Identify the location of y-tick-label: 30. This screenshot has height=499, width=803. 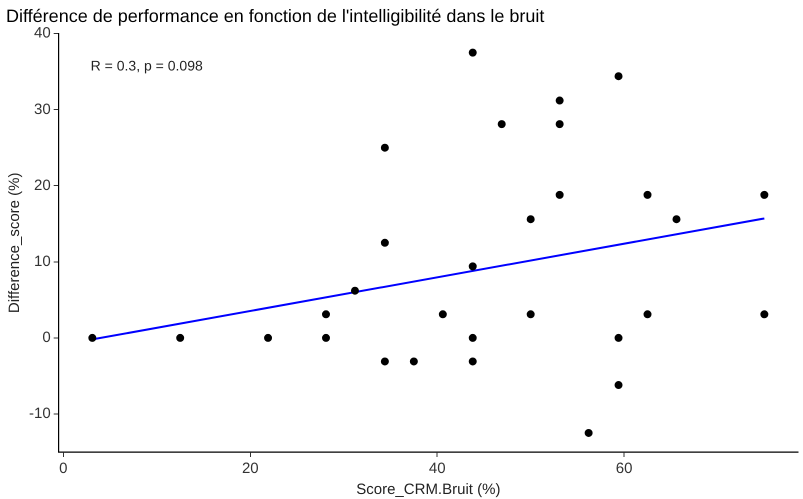
(42, 109).